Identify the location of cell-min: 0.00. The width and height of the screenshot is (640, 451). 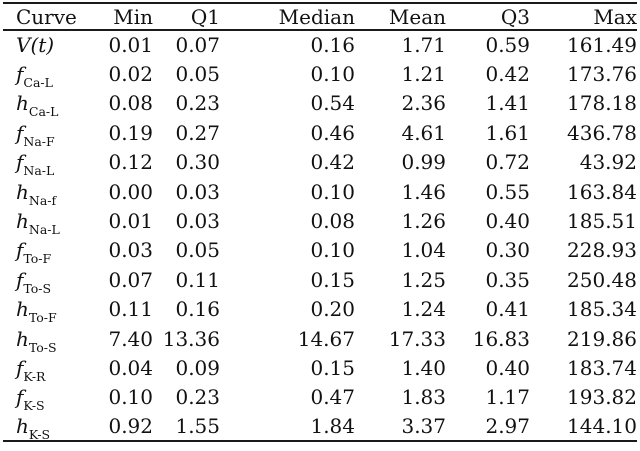
(130, 191).